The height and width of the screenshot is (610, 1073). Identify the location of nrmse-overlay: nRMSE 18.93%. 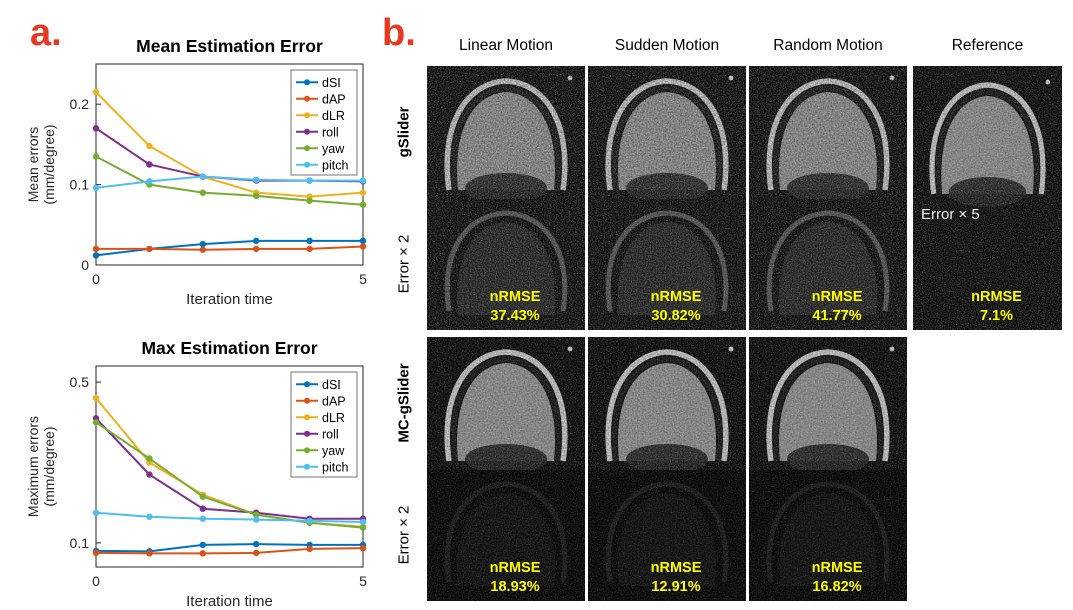
(506, 578).